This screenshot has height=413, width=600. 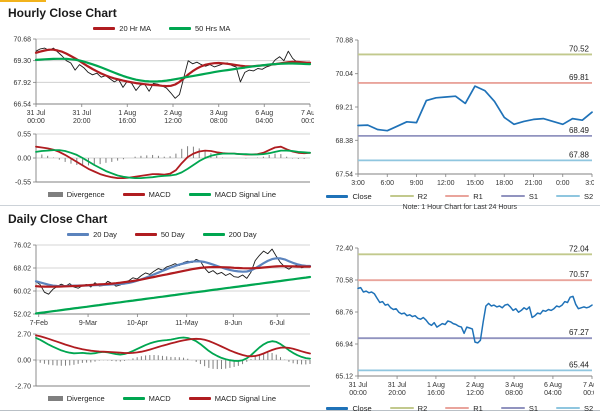 I want to click on hourly-pivot-note: Note: 1 Hour Chart for Last 24 Hours, so click(x=460, y=207).